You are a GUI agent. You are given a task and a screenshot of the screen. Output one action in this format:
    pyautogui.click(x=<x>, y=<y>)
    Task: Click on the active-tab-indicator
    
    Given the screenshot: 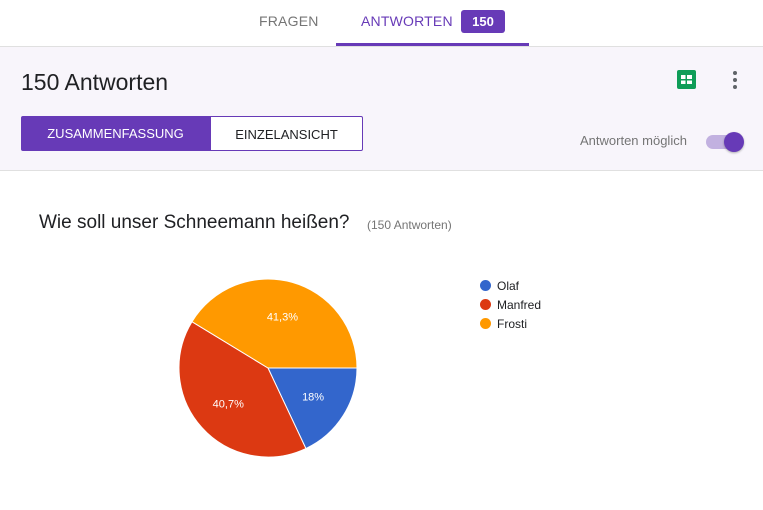 What is the action you would take?
    pyautogui.click(x=432, y=44)
    